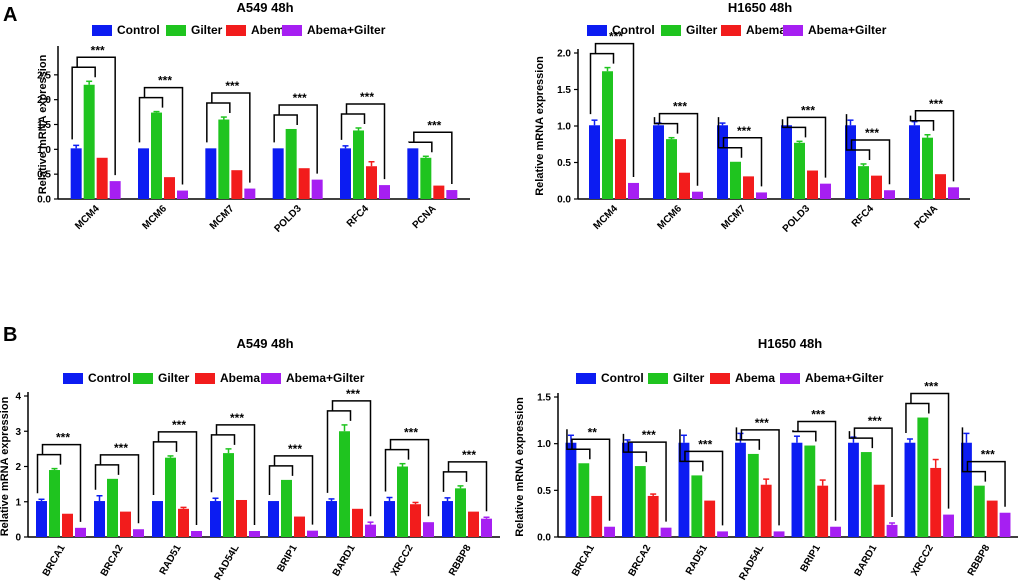  I want to click on bar-abema-mcm6, so click(684, 185).